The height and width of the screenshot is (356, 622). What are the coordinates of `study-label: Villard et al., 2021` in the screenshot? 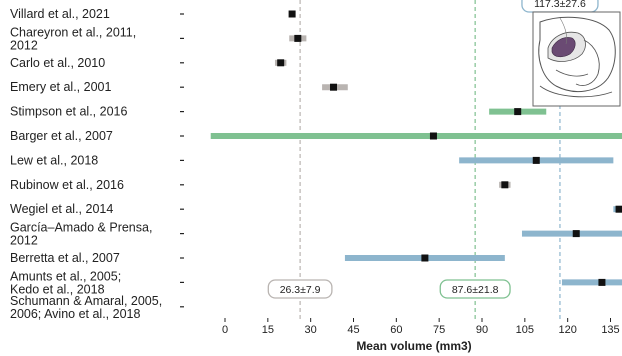 It's located at (60, 14).